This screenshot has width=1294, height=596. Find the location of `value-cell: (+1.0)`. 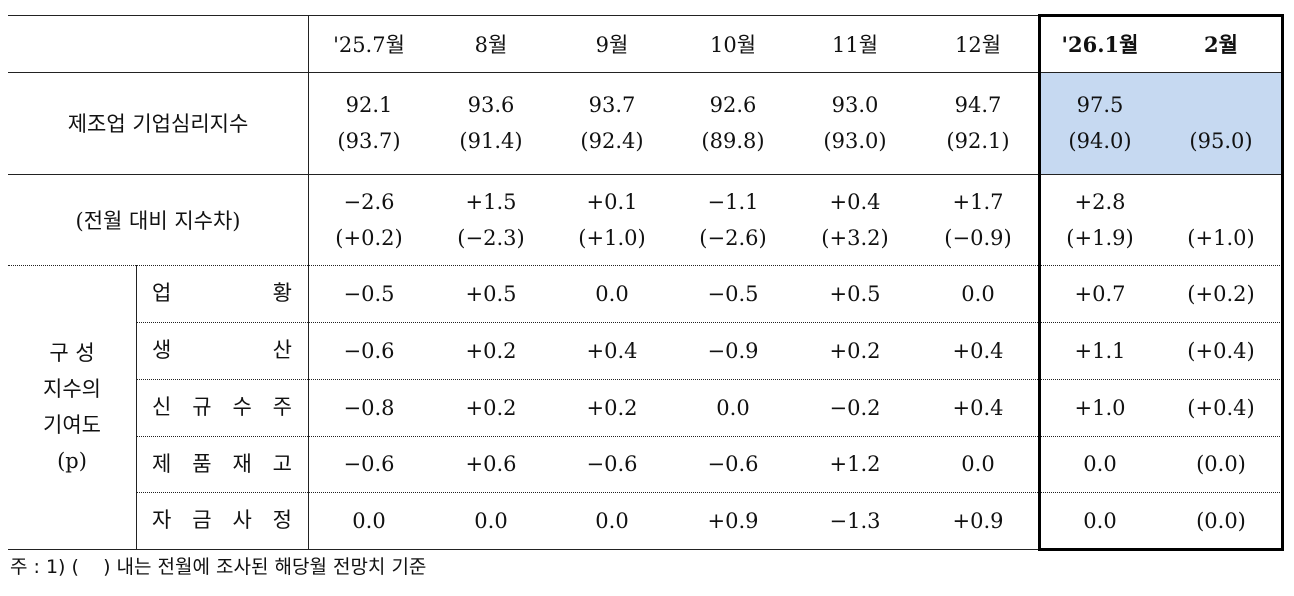

value-cell: (+1.0) is located at coordinates (1221, 219).